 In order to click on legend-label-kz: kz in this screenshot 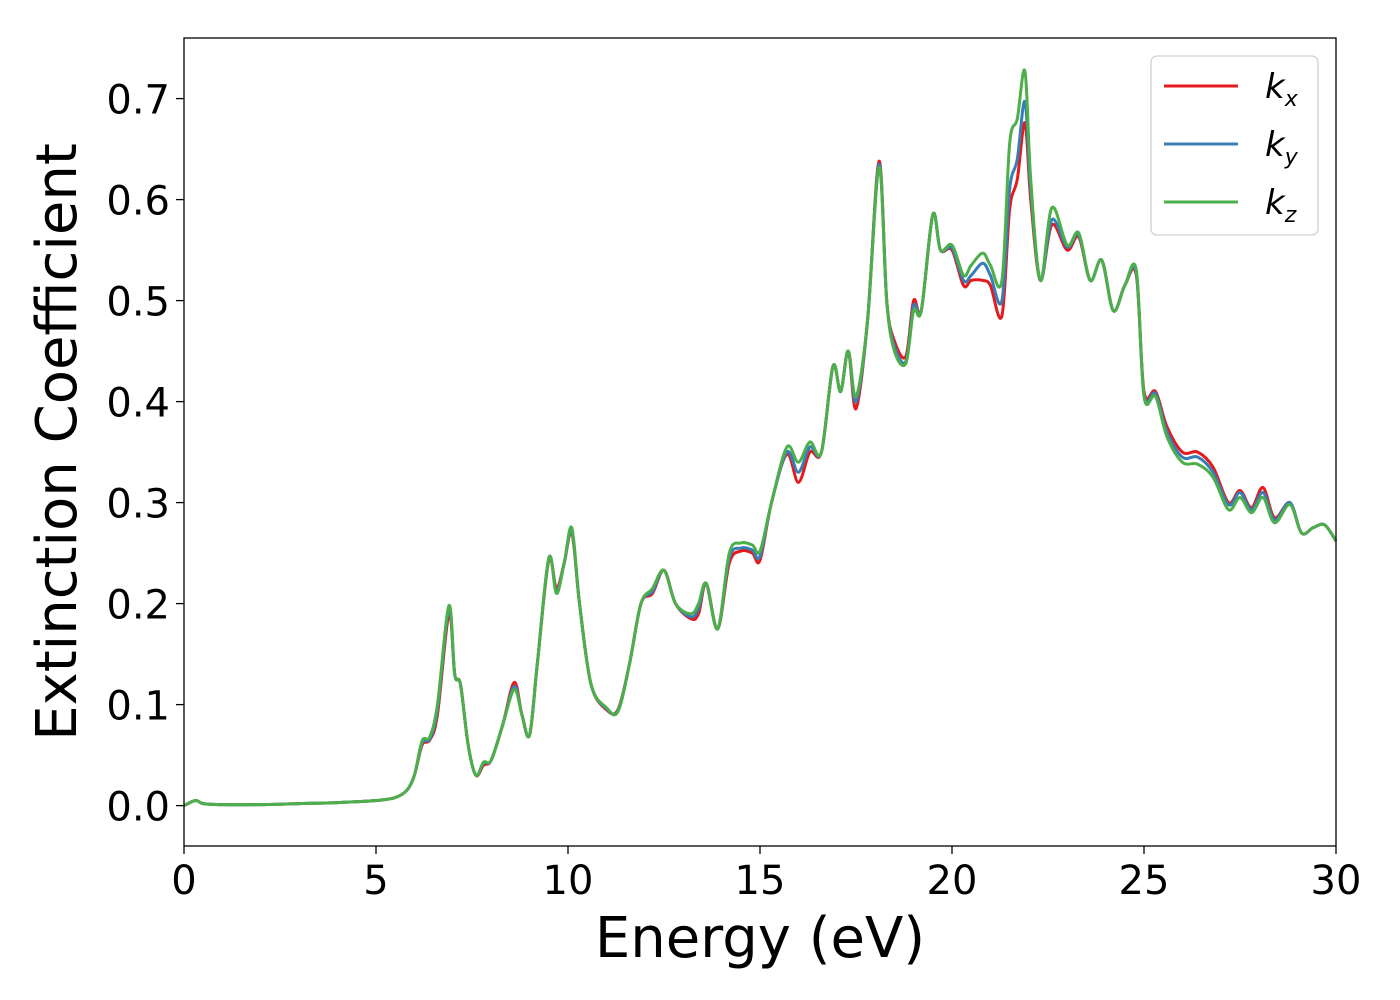, I will do `click(1281, 205)`.